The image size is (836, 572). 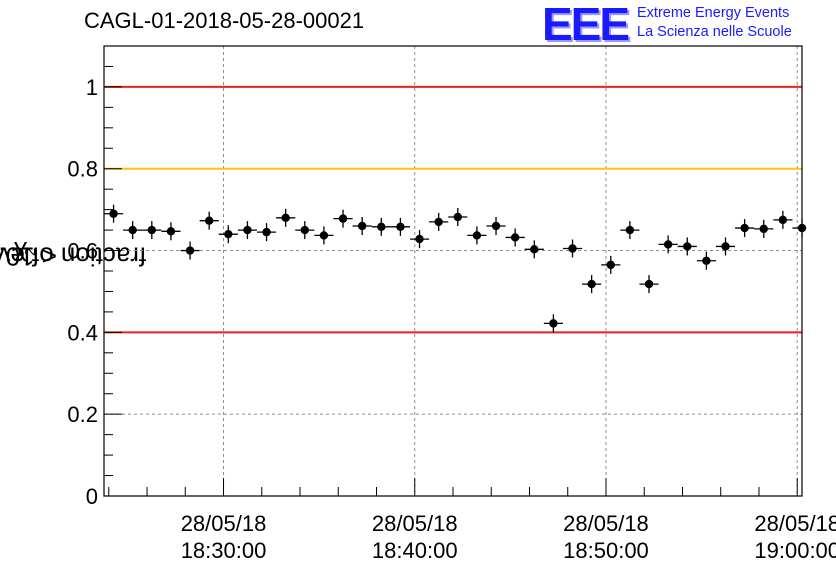 I want to click on y-tick-label-0: 0, so click(x=92, y=496).